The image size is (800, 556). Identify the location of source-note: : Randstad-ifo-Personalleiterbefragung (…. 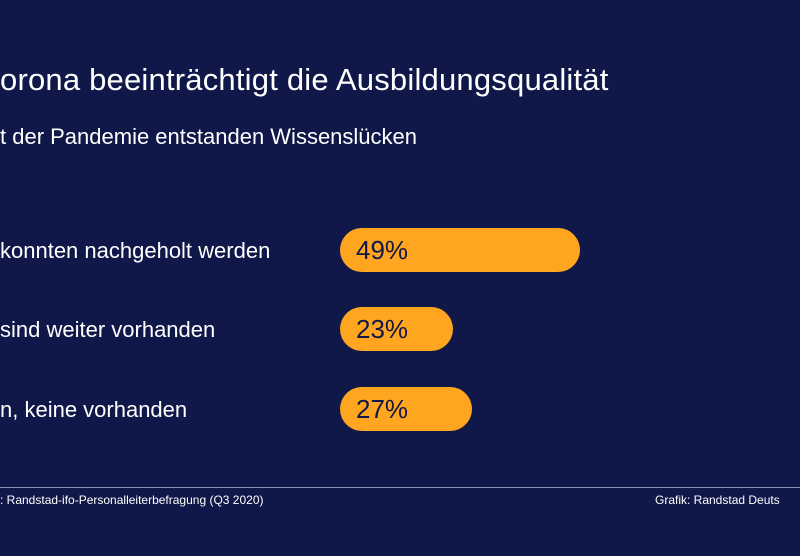
(132, 500).